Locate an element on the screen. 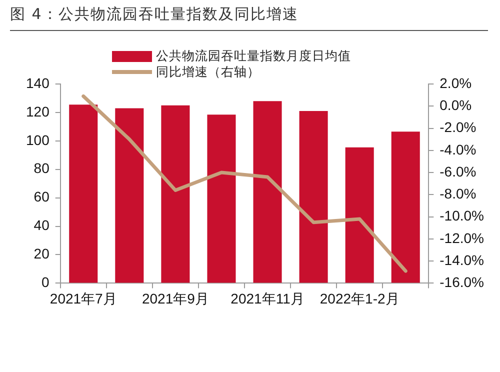 The height and width of the screenshot is (372, 500). y2-tick-label: -8.0% is located at coordinates (458, 194).